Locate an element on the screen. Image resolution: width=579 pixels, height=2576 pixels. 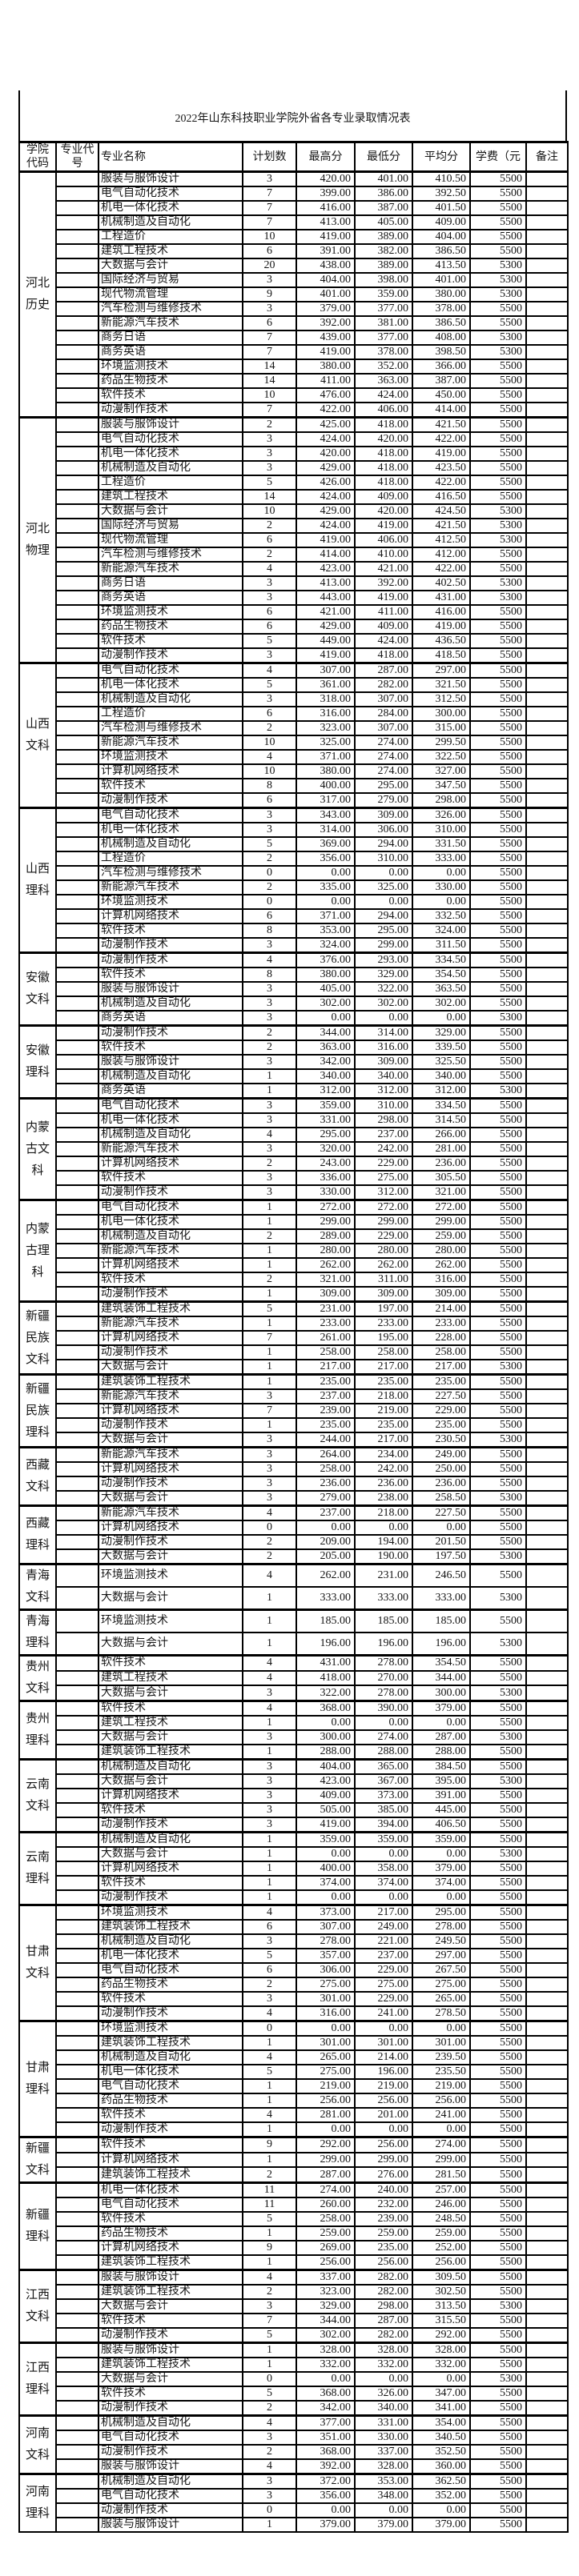
table-row: 机电一体化技术 7 416.00 387.00 401.50 5500 is located at coordinates (294, 208).